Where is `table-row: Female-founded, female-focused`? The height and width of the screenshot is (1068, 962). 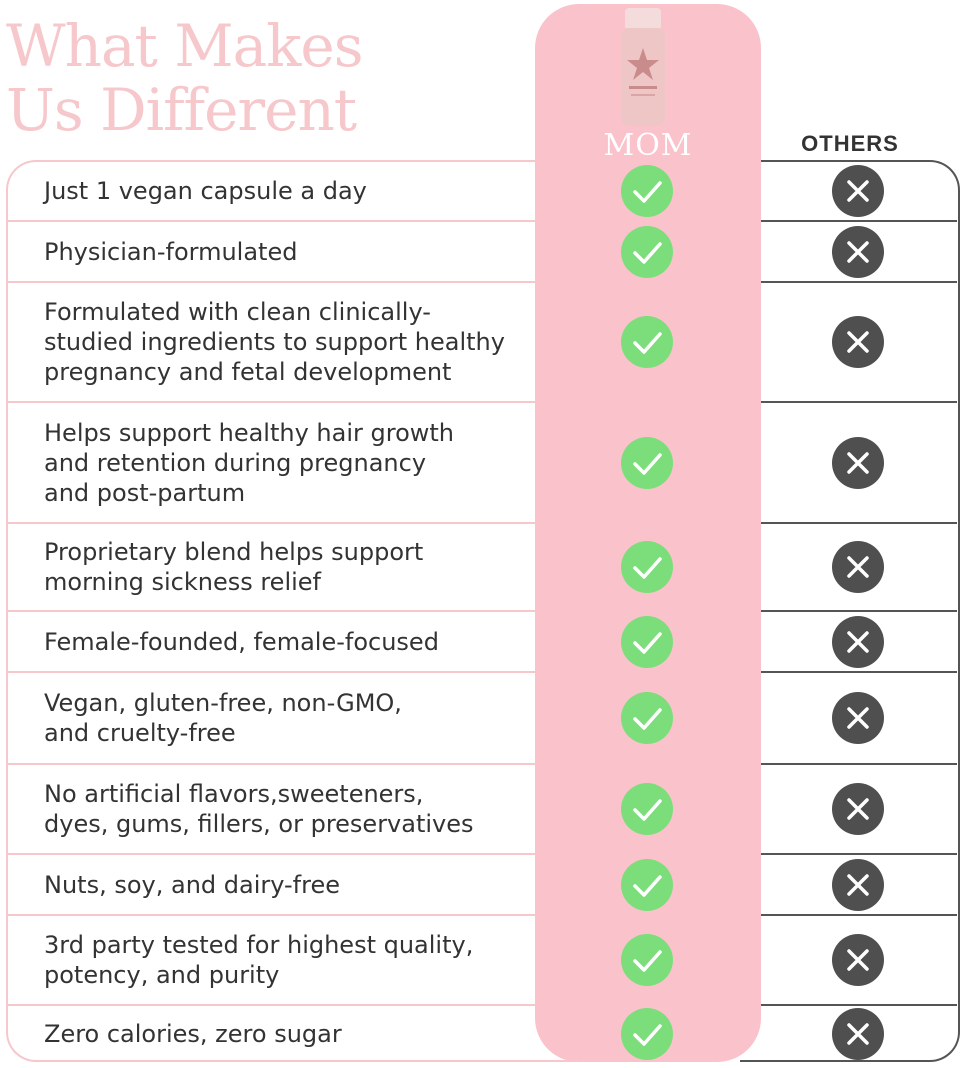 table-row: Female-founded, female-focused is located at coordinates (481, 642).